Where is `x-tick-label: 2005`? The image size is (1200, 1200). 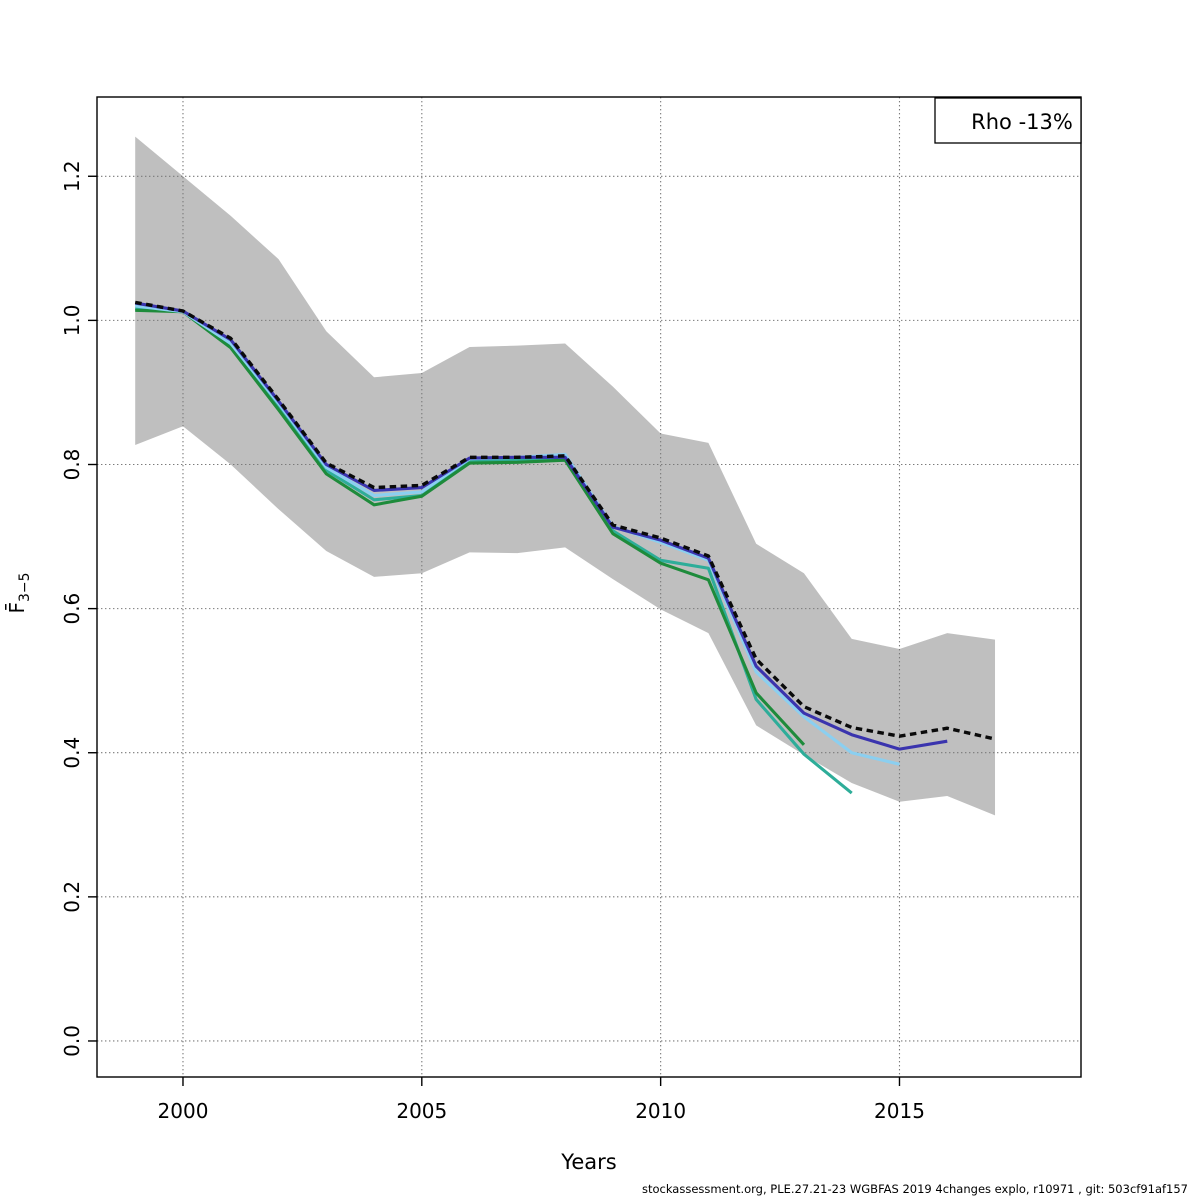 x-tick-label: 2005 is located at coordinates (421, 1111).